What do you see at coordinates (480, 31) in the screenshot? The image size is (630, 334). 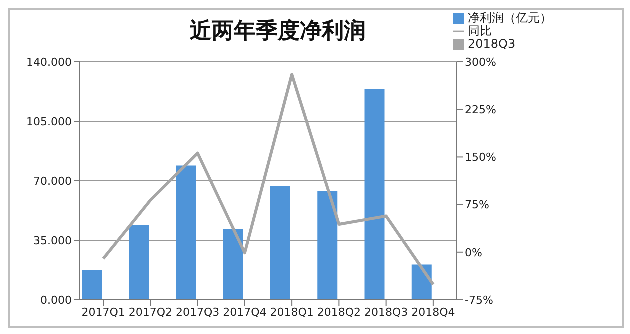 I see `legend-label: 同比` at bounding box center [480, 31].